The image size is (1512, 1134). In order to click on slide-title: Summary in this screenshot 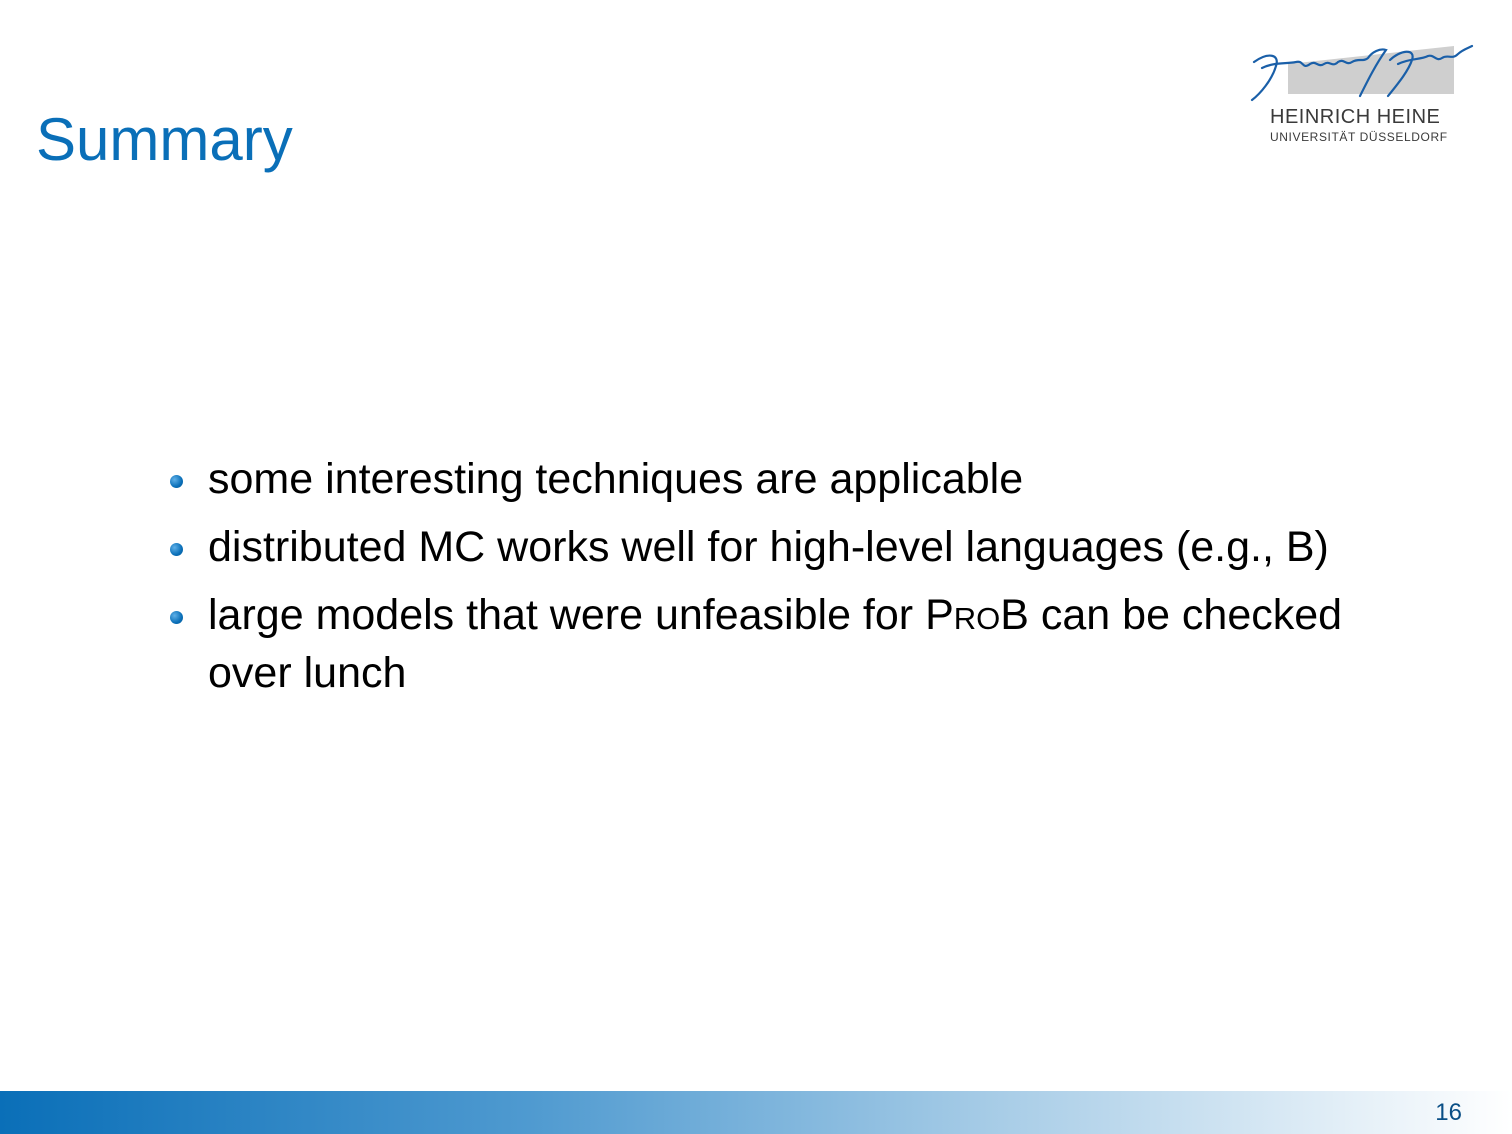, I will do `click(164, 139)`.